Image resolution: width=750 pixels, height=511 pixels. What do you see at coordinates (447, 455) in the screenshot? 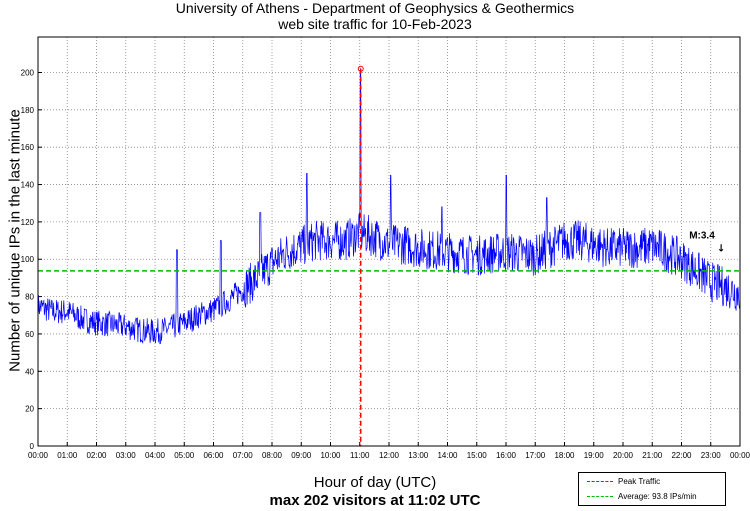
I see `x-tick-label: 14:00` at bounding box center [447, 455].